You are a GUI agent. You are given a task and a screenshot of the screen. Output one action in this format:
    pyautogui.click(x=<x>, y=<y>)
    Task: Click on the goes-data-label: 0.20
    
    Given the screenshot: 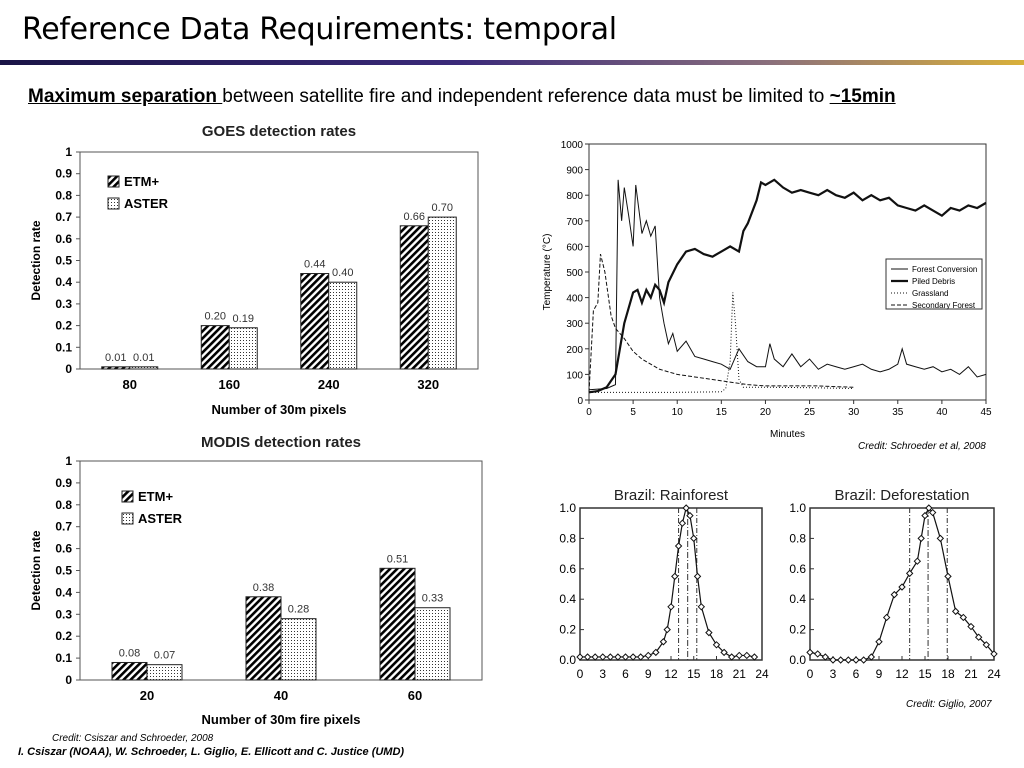 What is the action you would take?
    pyautogui.click(x=215, y=317)
    